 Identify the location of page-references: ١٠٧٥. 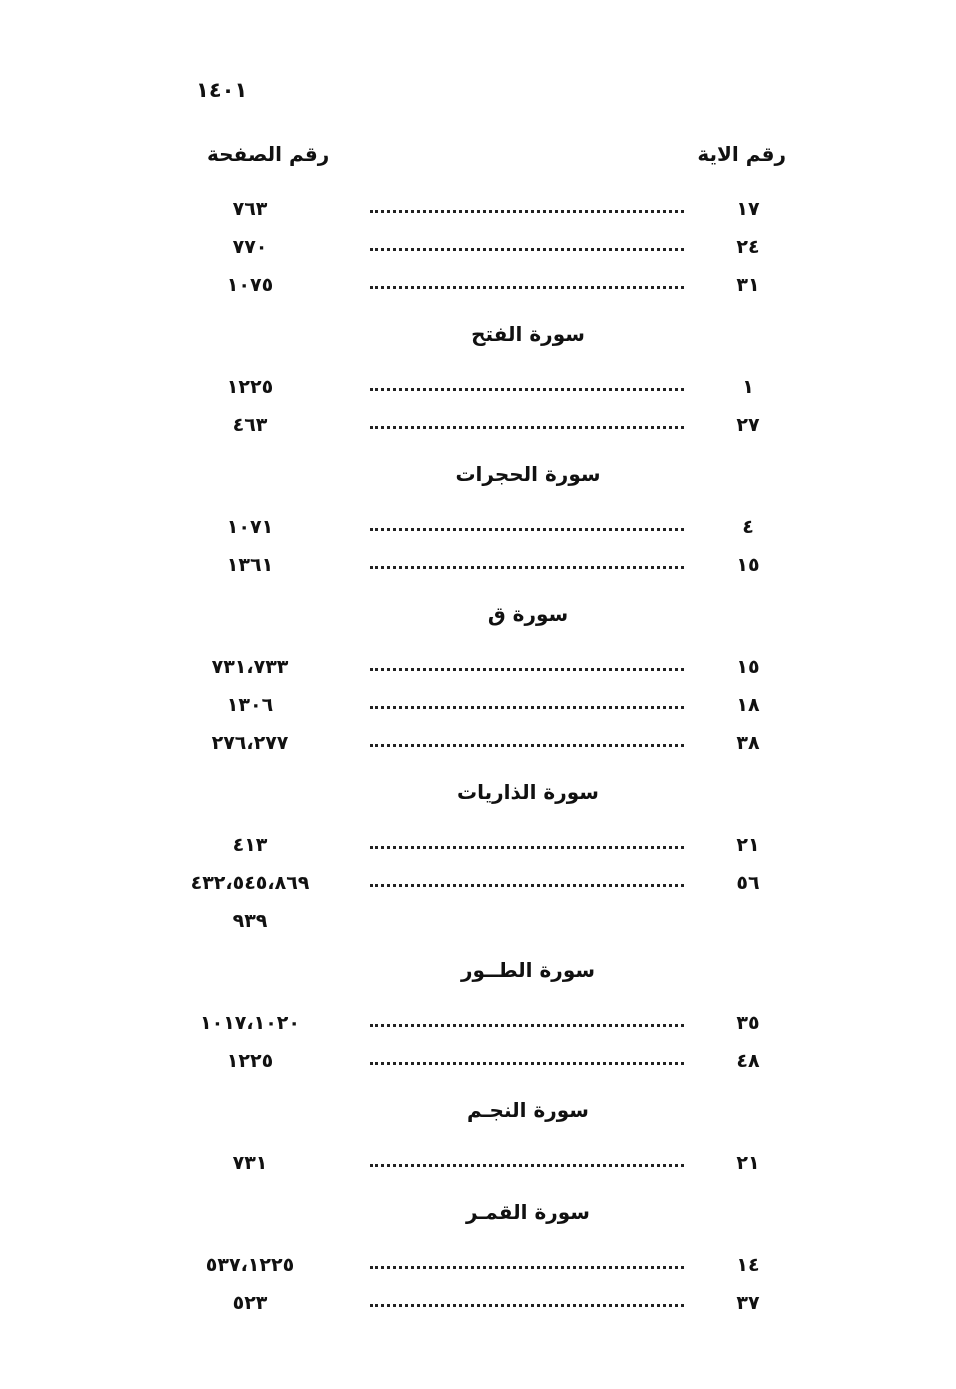
(250, 285).